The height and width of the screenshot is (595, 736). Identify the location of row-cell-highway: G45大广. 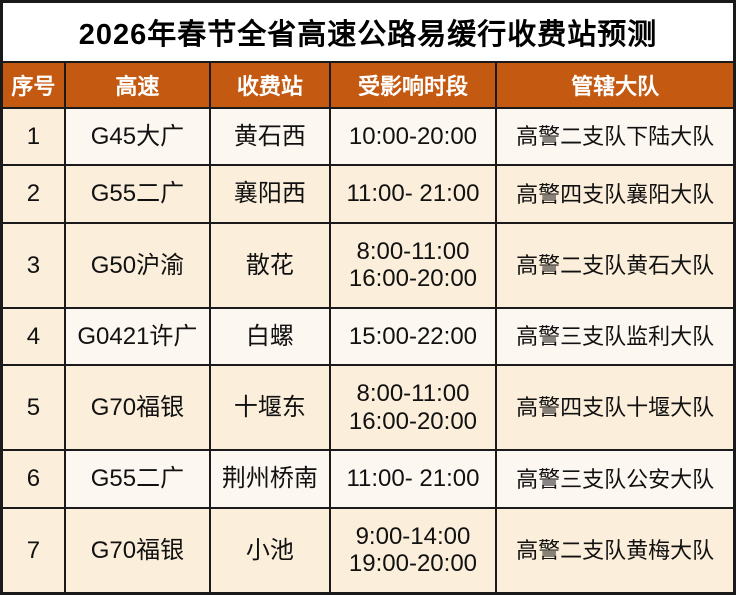
(138, 138).